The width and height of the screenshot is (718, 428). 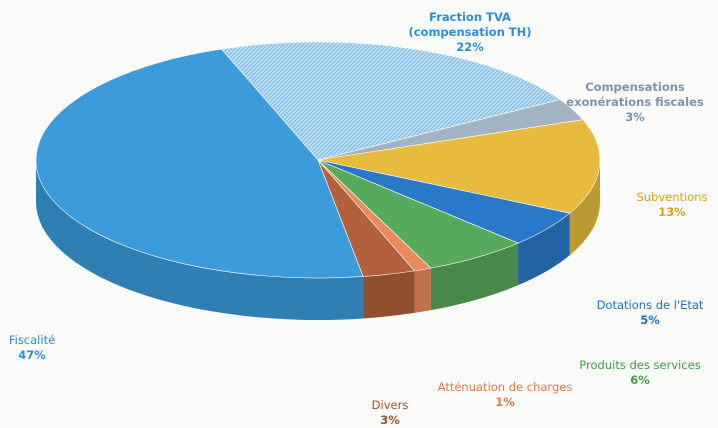 I want to click on slice-label: Compensations exonérations fiscales 3%, so click(x=635, y=102).